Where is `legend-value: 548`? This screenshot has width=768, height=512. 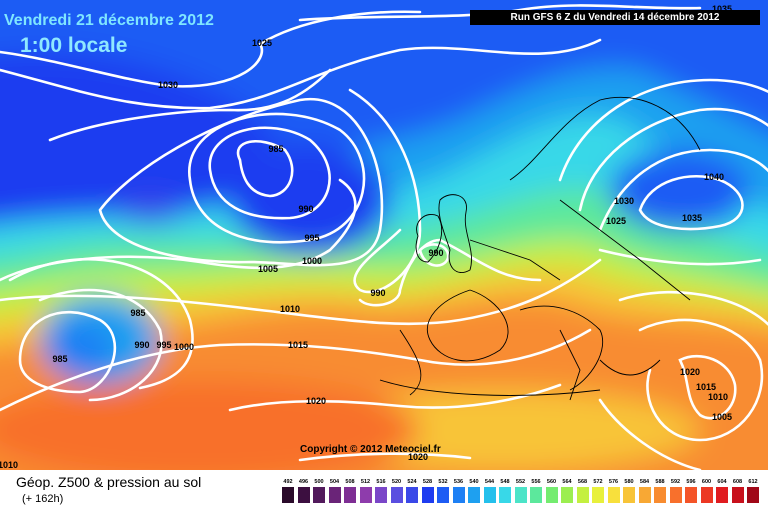
legend-value: 548 is located at coordinates (505, 482).